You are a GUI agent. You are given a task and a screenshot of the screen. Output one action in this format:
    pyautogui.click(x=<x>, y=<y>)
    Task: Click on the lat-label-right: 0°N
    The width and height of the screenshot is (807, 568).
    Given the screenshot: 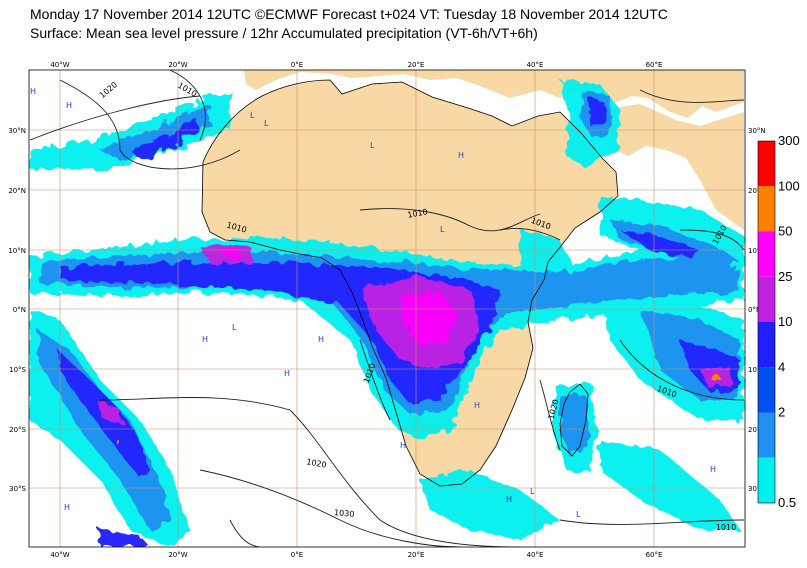 What is the action you would take?
    pyautogui.click(x=754, y=310)
    